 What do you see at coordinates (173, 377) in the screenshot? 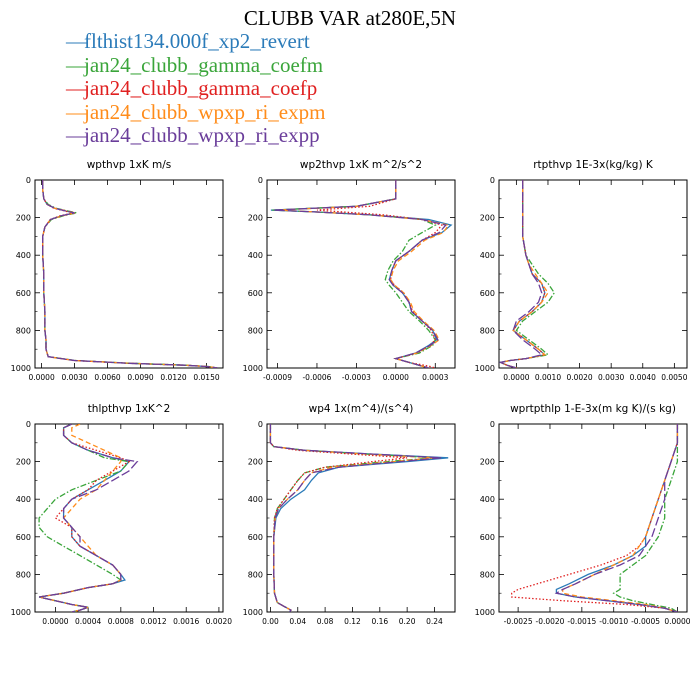
I see `x-tick-label: 0.0120` at bounding box center [173, 377].